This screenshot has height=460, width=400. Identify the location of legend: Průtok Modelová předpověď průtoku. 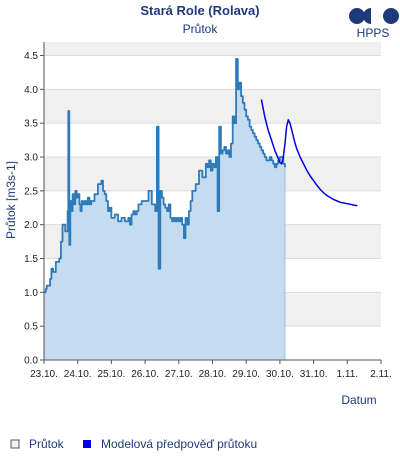
(133, 444).